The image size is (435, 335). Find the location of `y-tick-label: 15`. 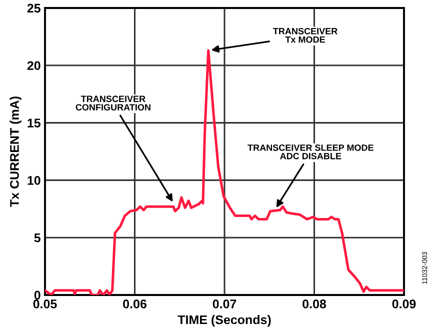

y-tick-label: 15 is located at coordinates (34, 123).